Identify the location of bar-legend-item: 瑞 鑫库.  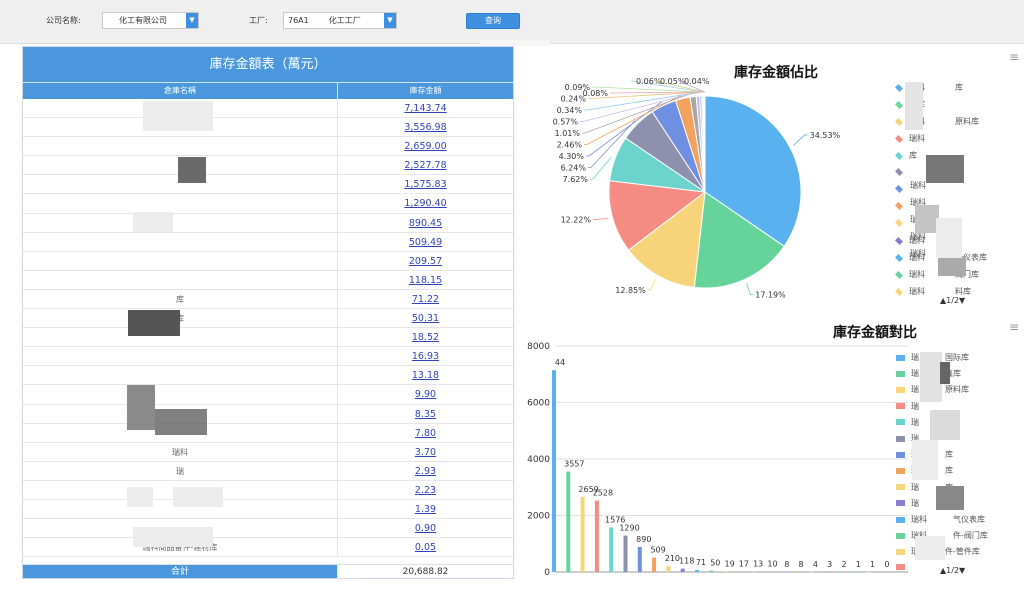
(928, 373).